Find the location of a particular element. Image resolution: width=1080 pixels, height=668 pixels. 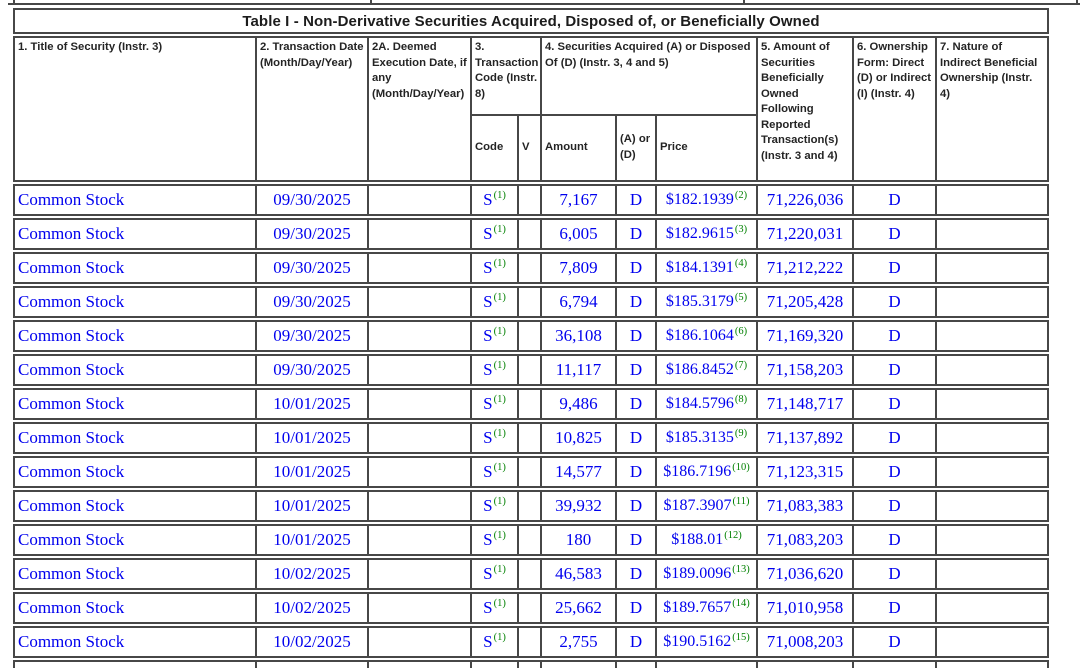

transaction-date-cell: 10/02/2025 is located at coordinates (313, 608).